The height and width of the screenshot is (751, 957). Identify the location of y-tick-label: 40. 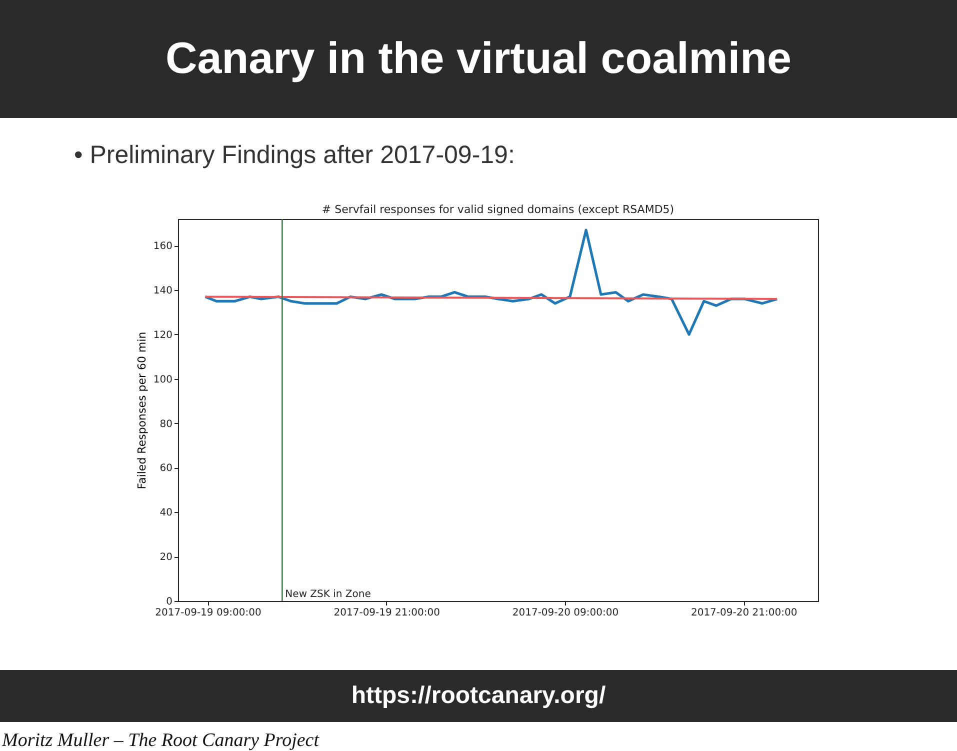
(166, 513).